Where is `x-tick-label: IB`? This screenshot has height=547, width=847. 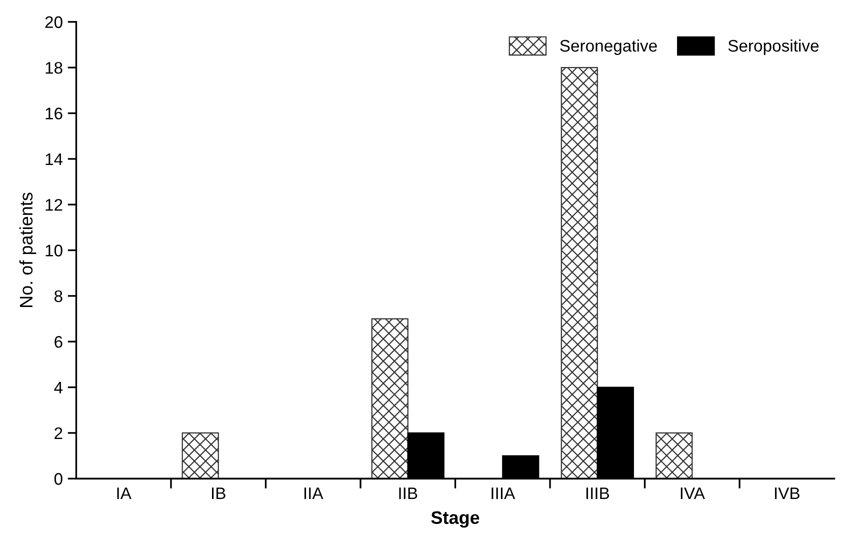 x-tick-label: IB is located at coordinates (219, 494).